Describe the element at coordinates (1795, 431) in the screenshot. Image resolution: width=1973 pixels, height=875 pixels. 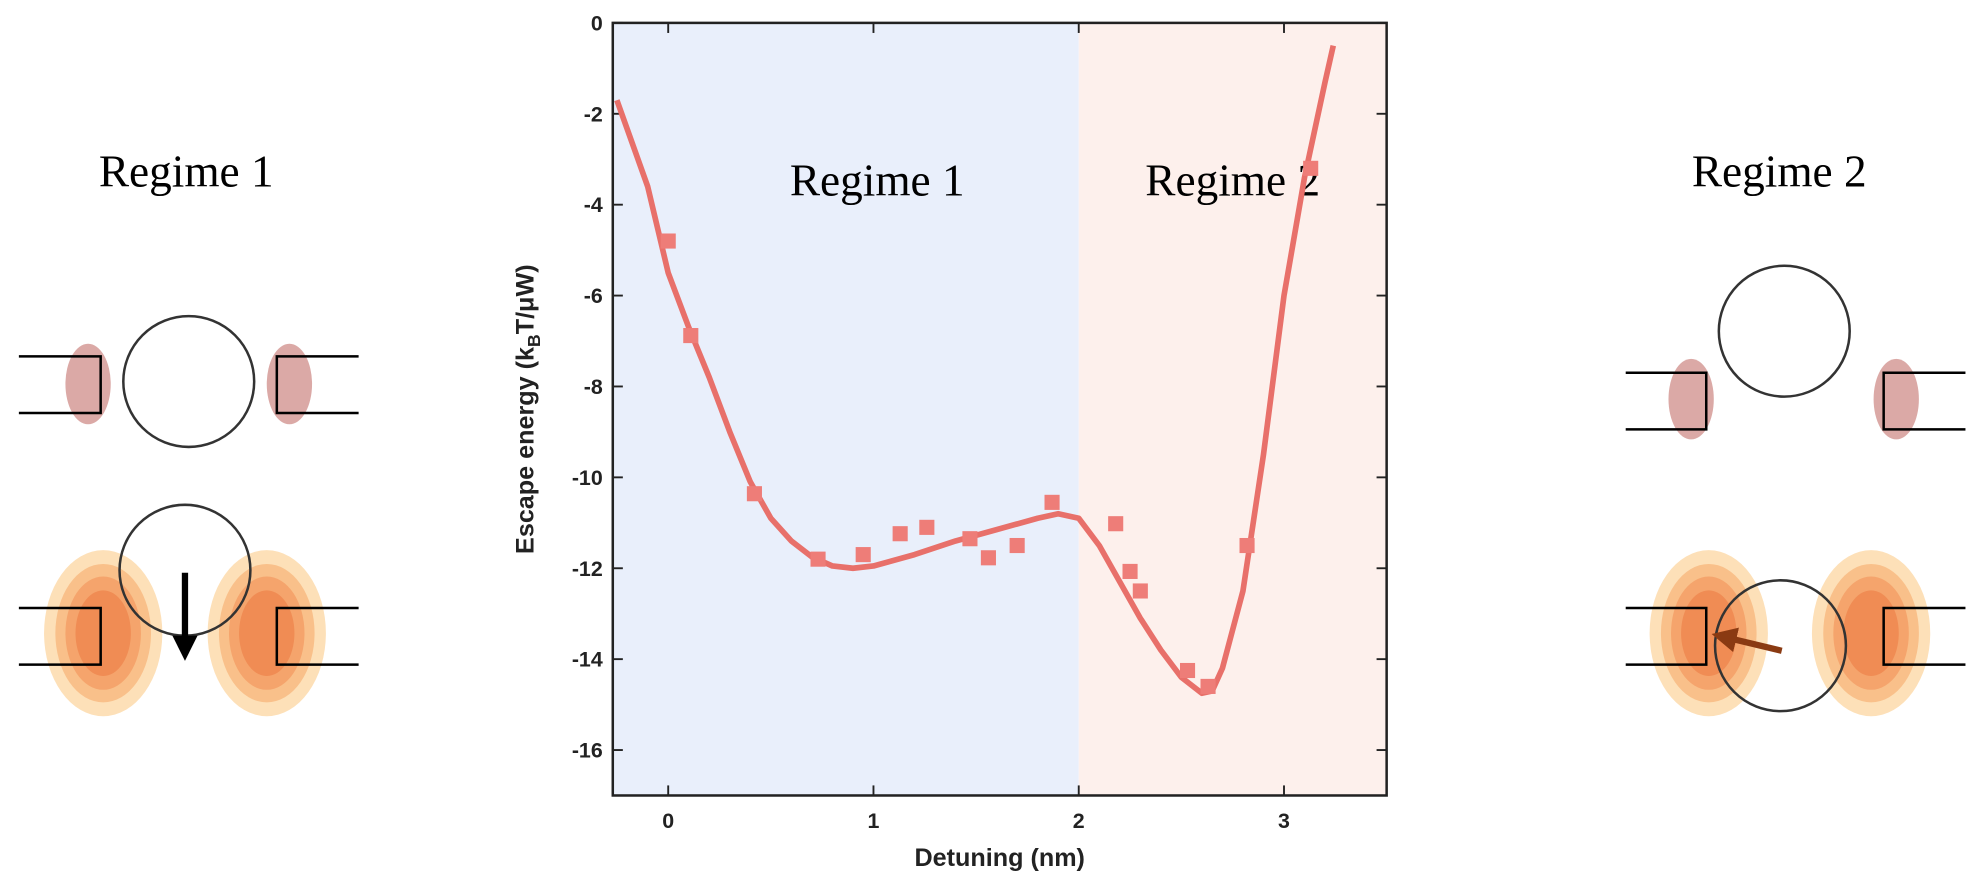
I see `right-diagram: Regime 2` at that location.